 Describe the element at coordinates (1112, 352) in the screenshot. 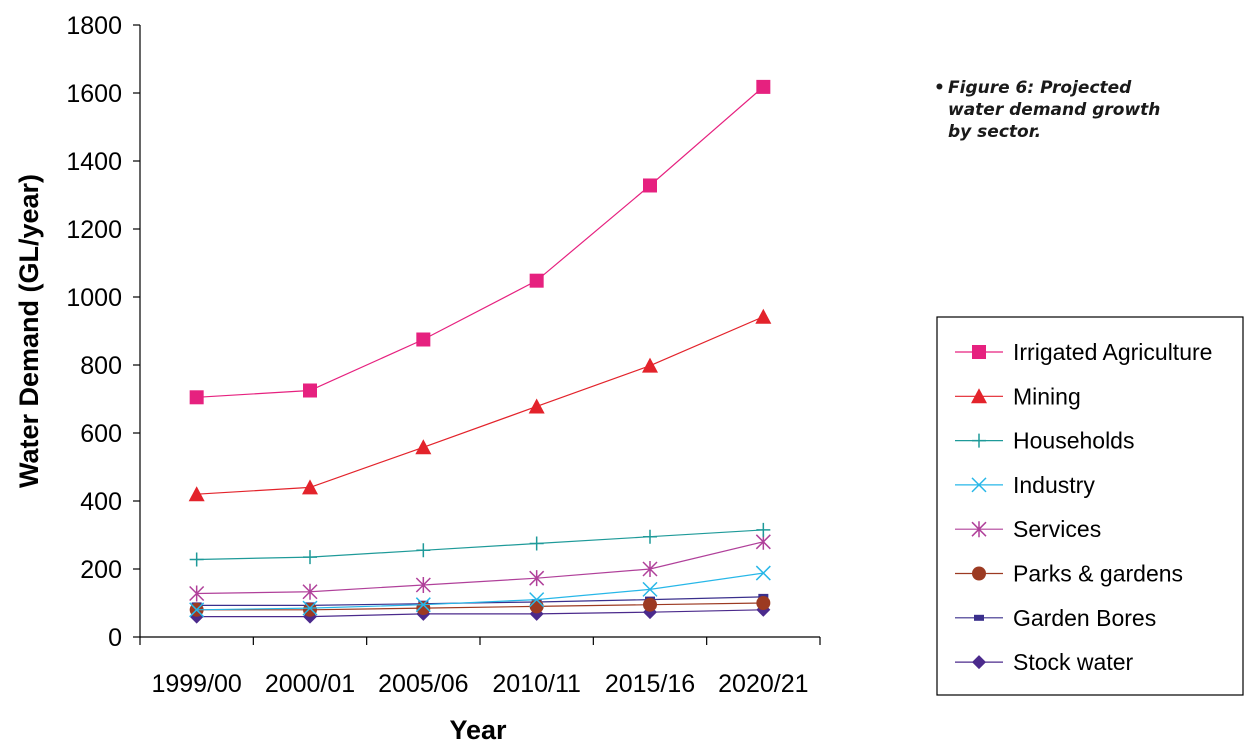

I see `legend-label: Irrigated Agriculture` at that location.